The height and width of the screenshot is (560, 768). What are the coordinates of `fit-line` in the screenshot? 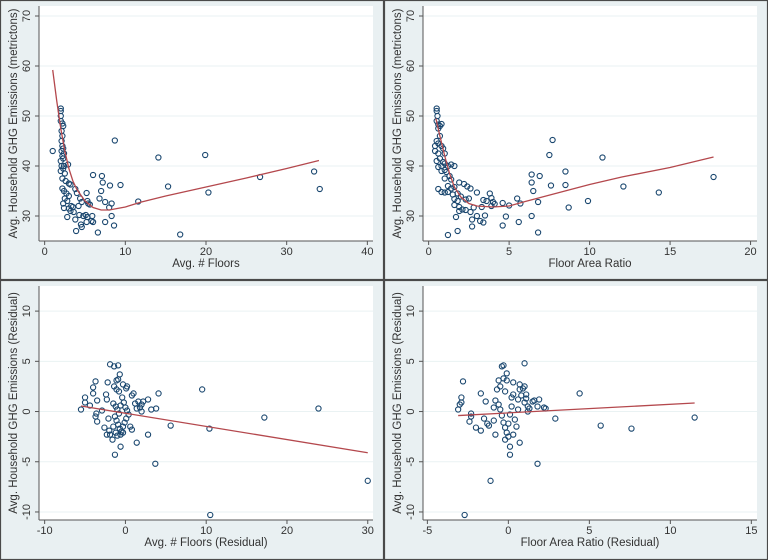 It's located at (574, 163).